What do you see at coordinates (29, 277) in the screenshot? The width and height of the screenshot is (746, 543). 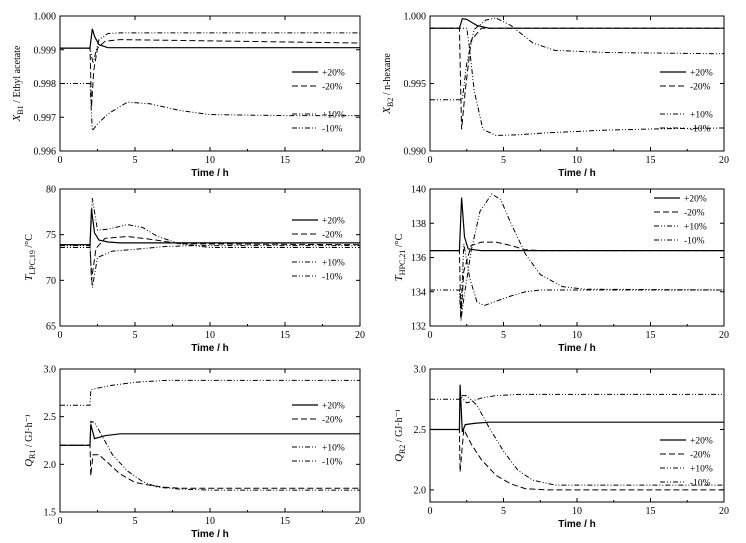 I see `y-axis-label-main: T` at bounding box center [29, 277].